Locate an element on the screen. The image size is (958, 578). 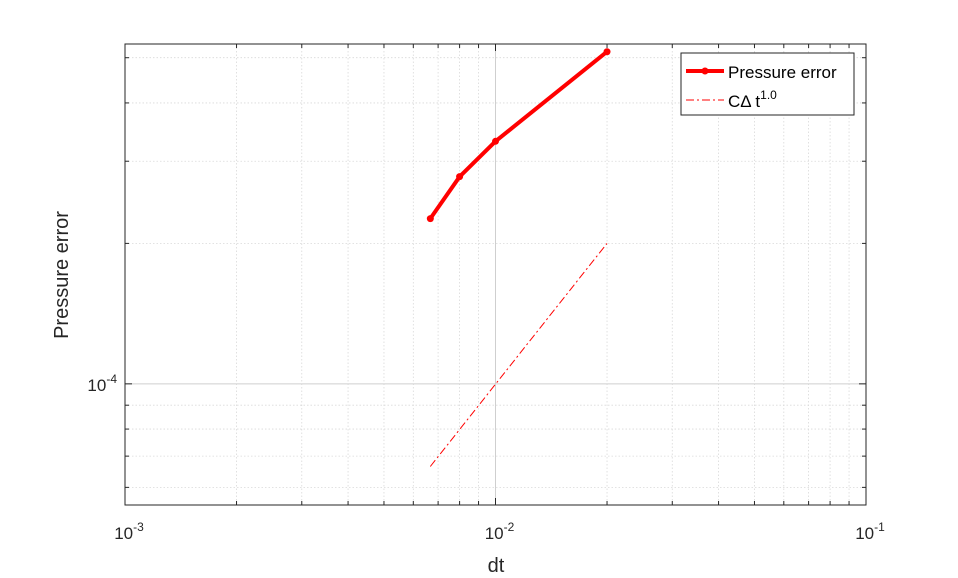
x-tick-label-exponent: -2 is located at coordinates (509, 527).